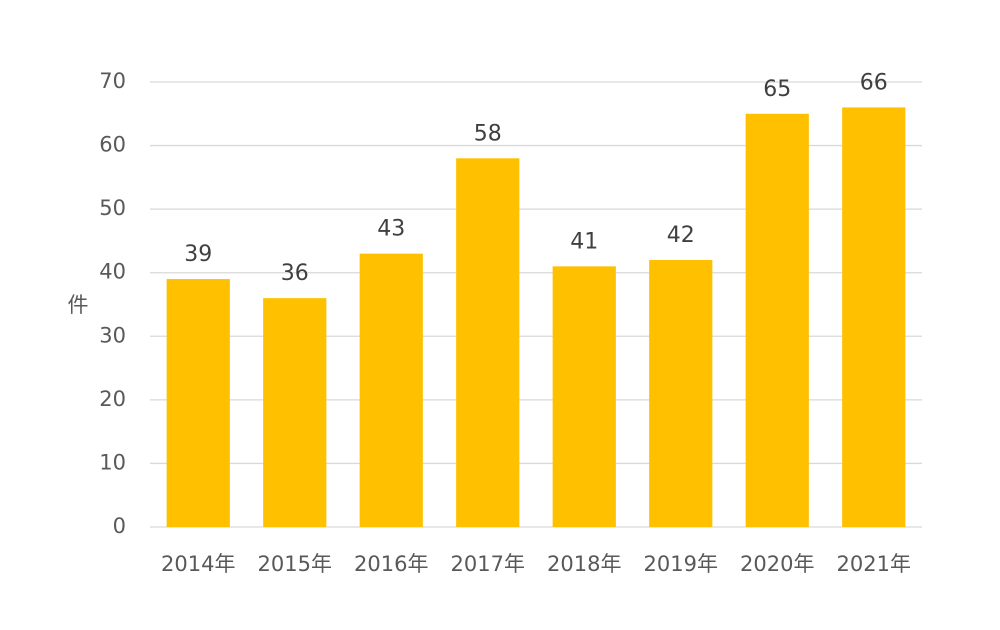 The width and height of the screenshot is (1000, 630). What do you see at coordinates (295, 273) in the screenshot?
I see `bar-value-label: 36` at bounding box center [295, 273].